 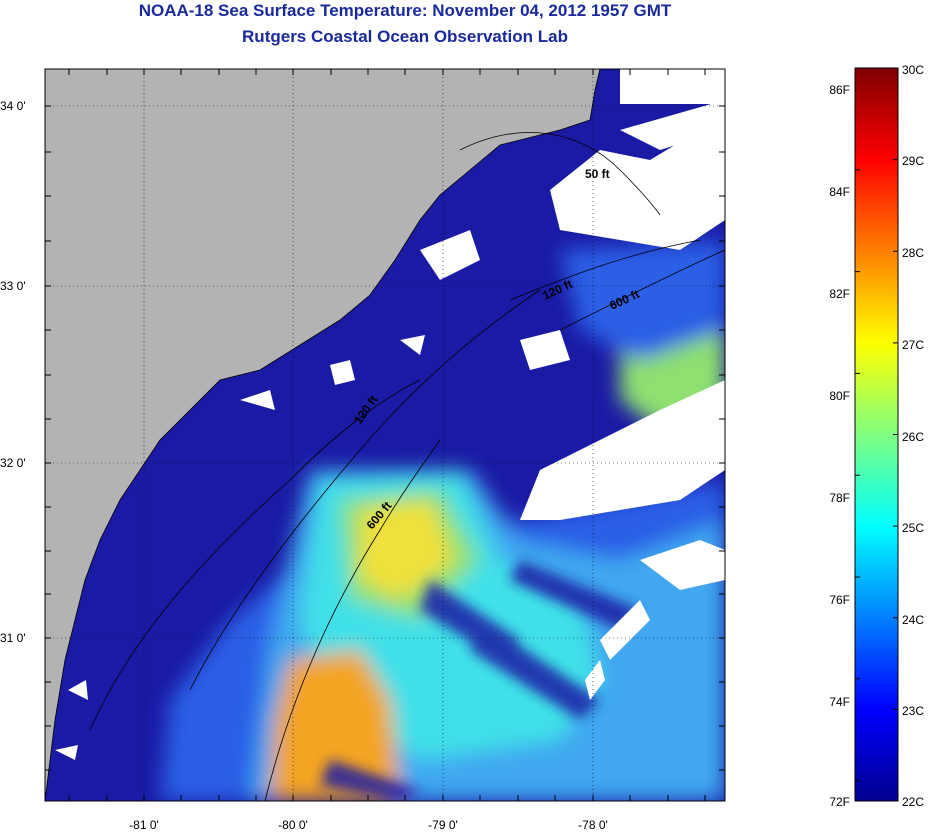 What do you see at coordinates (352, 620) in the screenshot?
I see `contour-600ft` at bounding box center [352, 620].